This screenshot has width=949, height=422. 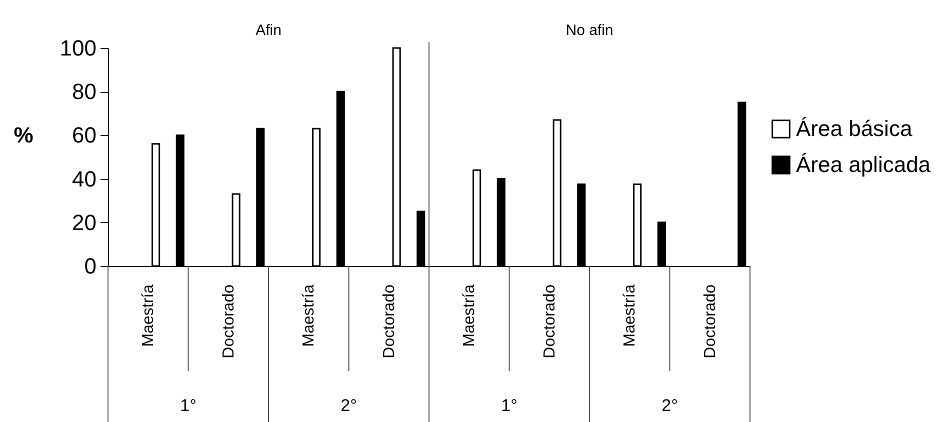 What do you see at coordinates (84, 135) in the screenshot?
I see `y-tick-label: 60` at bounding box center [84, 135].